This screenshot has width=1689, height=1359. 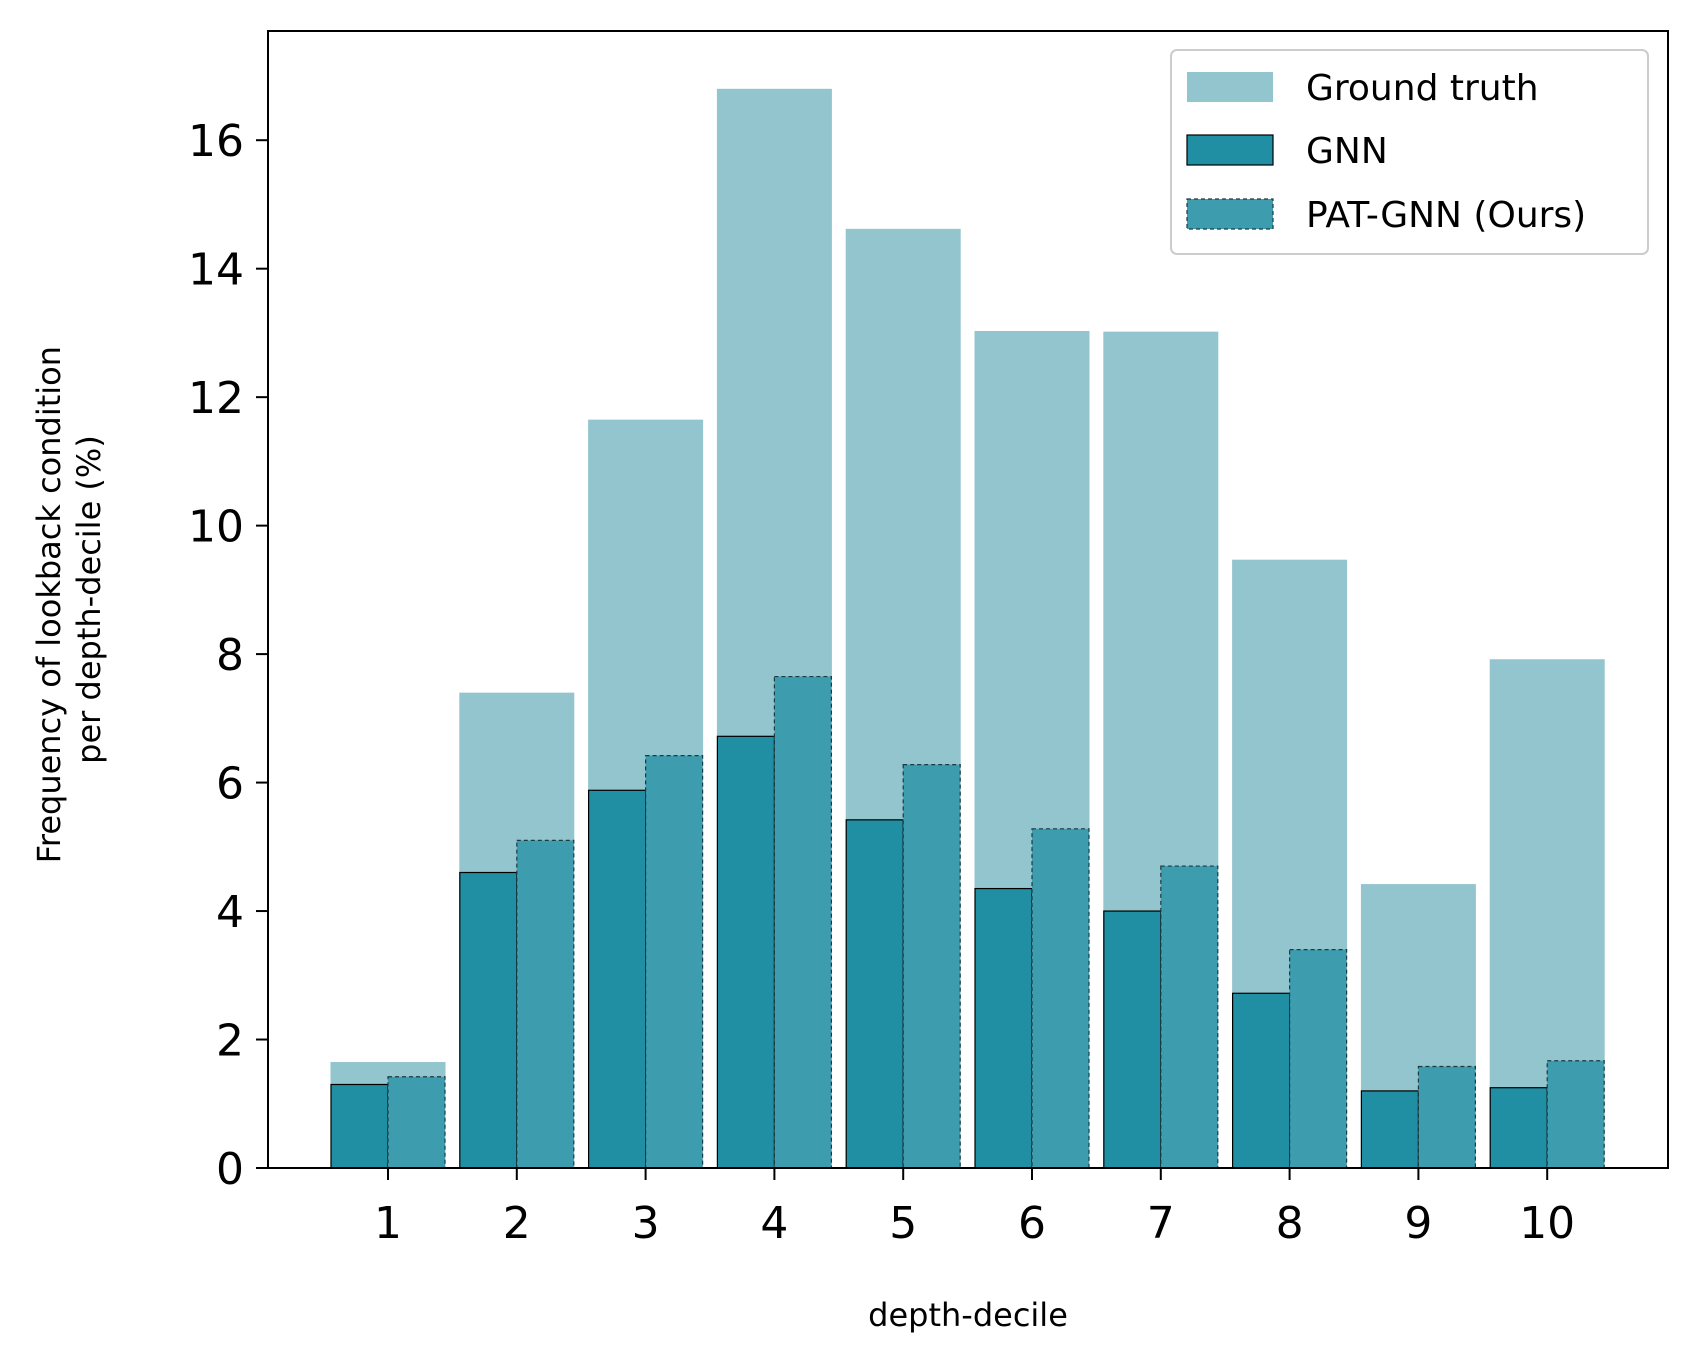 I want to click on x-tick-label: 5, so click(x=903, y=1223).